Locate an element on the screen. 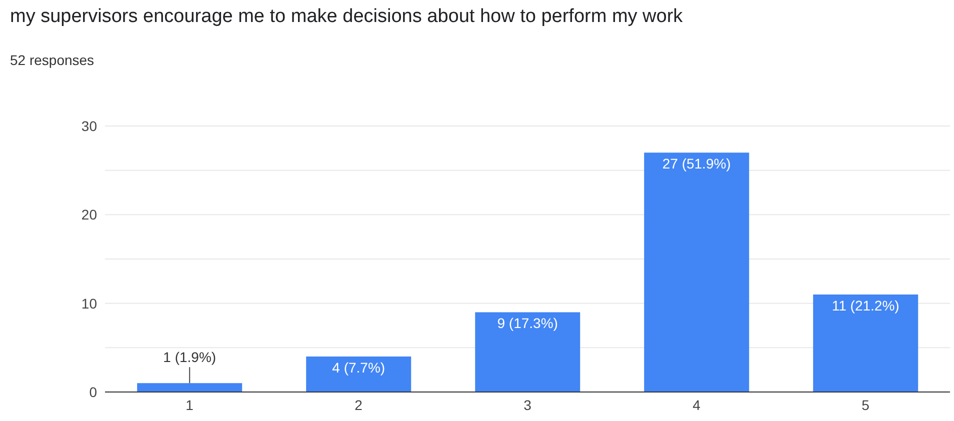 The image size is (954, 421). x-tick-label: 4 is located at coordinates (696, 404).